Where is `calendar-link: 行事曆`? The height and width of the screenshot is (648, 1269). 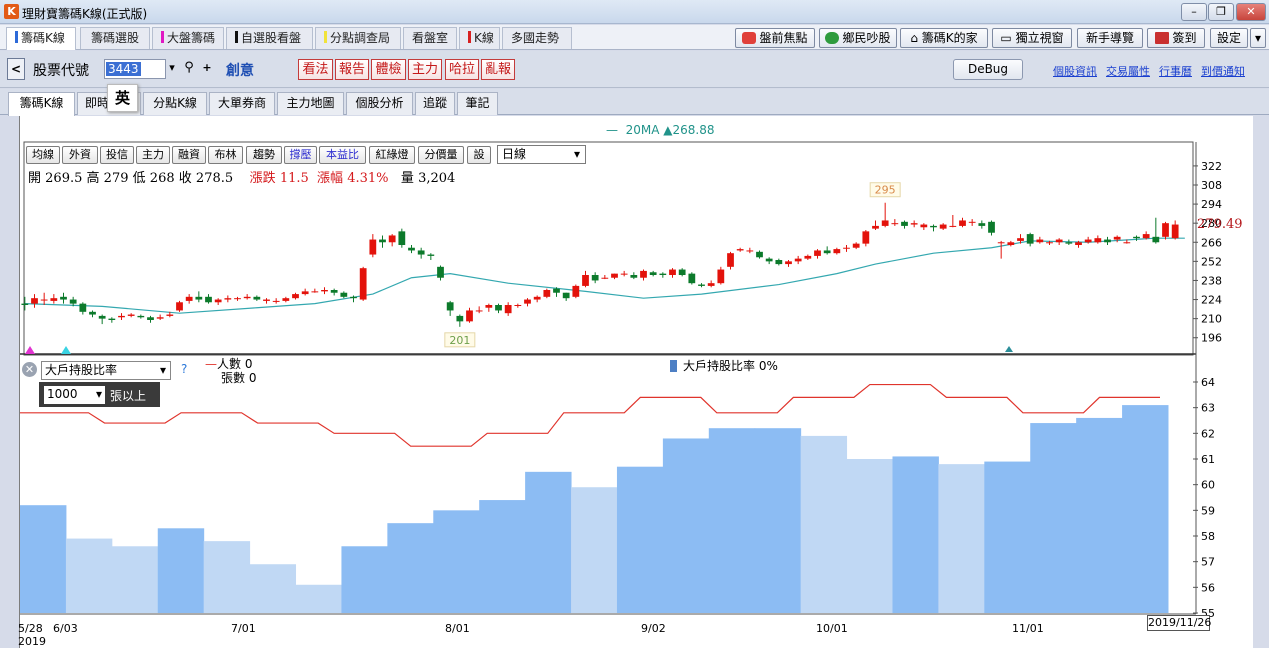
calendar-link: 行事曆 is located at coordinates (1175, 71).